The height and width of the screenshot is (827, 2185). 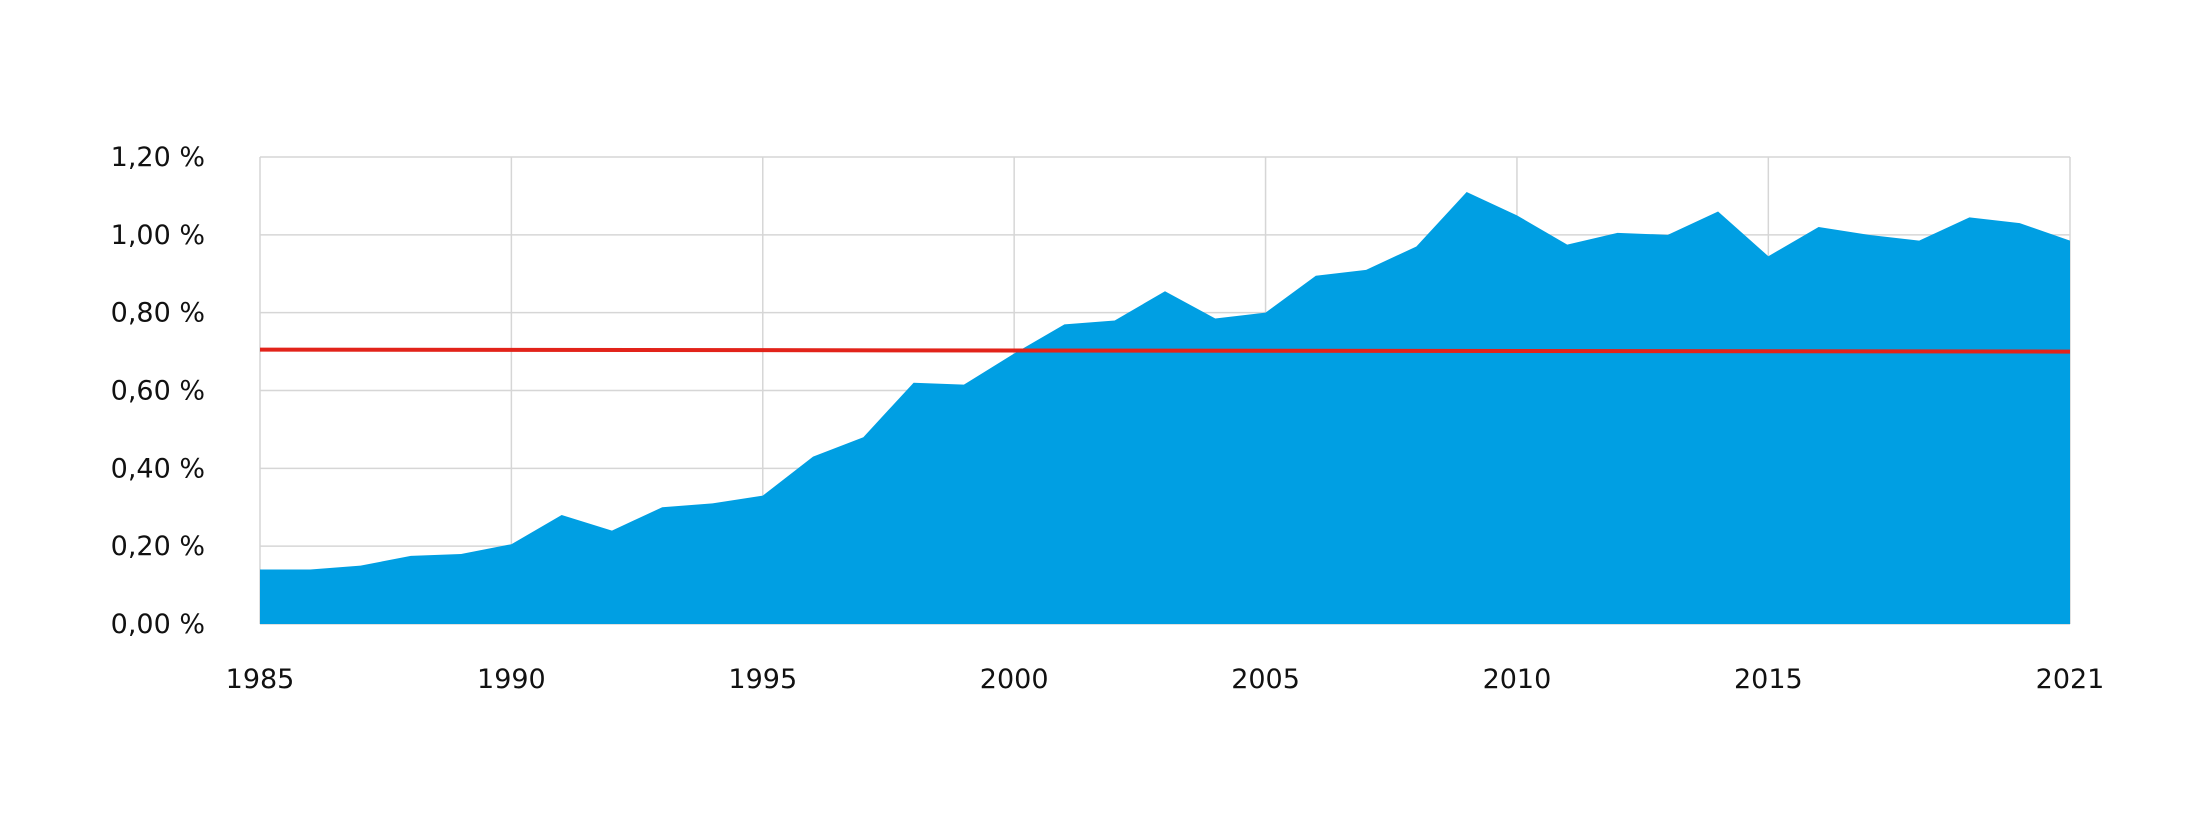 I want to click on y-tick-label: 1,20 %, so click(x=158, y=157).